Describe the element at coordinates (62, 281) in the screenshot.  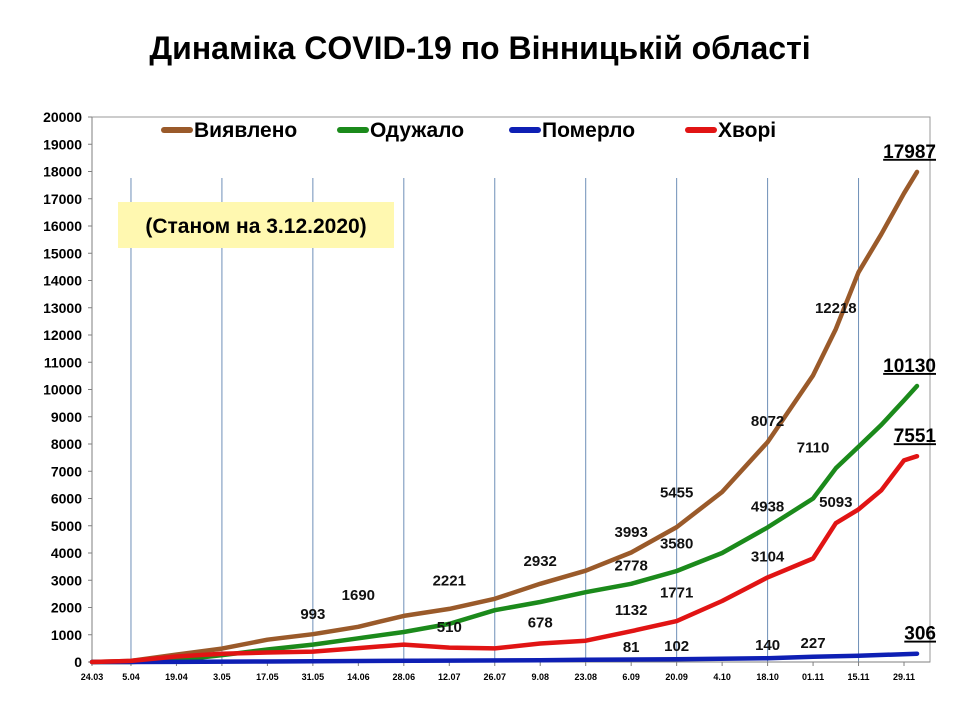
I see `y-tick-label: 14000` at that location.